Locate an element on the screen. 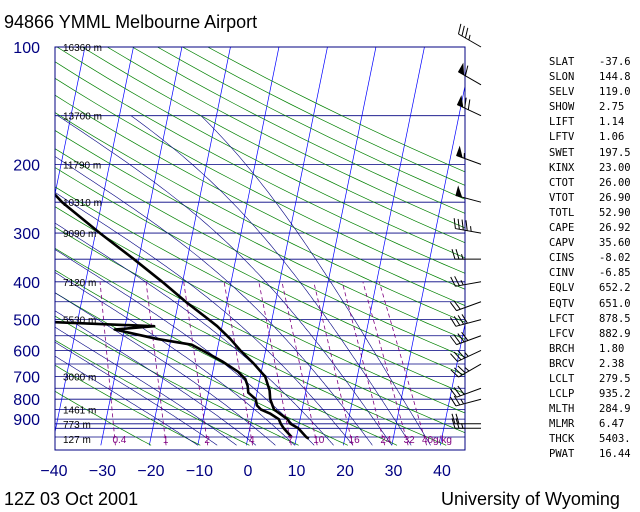 The height and width of the screenshot is (512, 640). index-value: 2.75 is located at coordinates (612, 107).